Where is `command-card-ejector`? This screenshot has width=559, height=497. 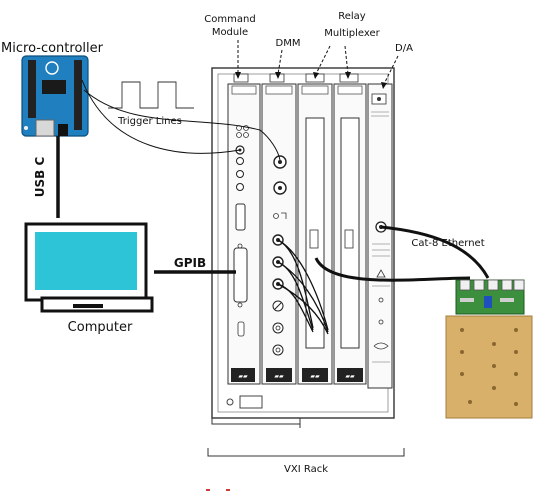
command-card-ejector is located at coordinates (243, 375).